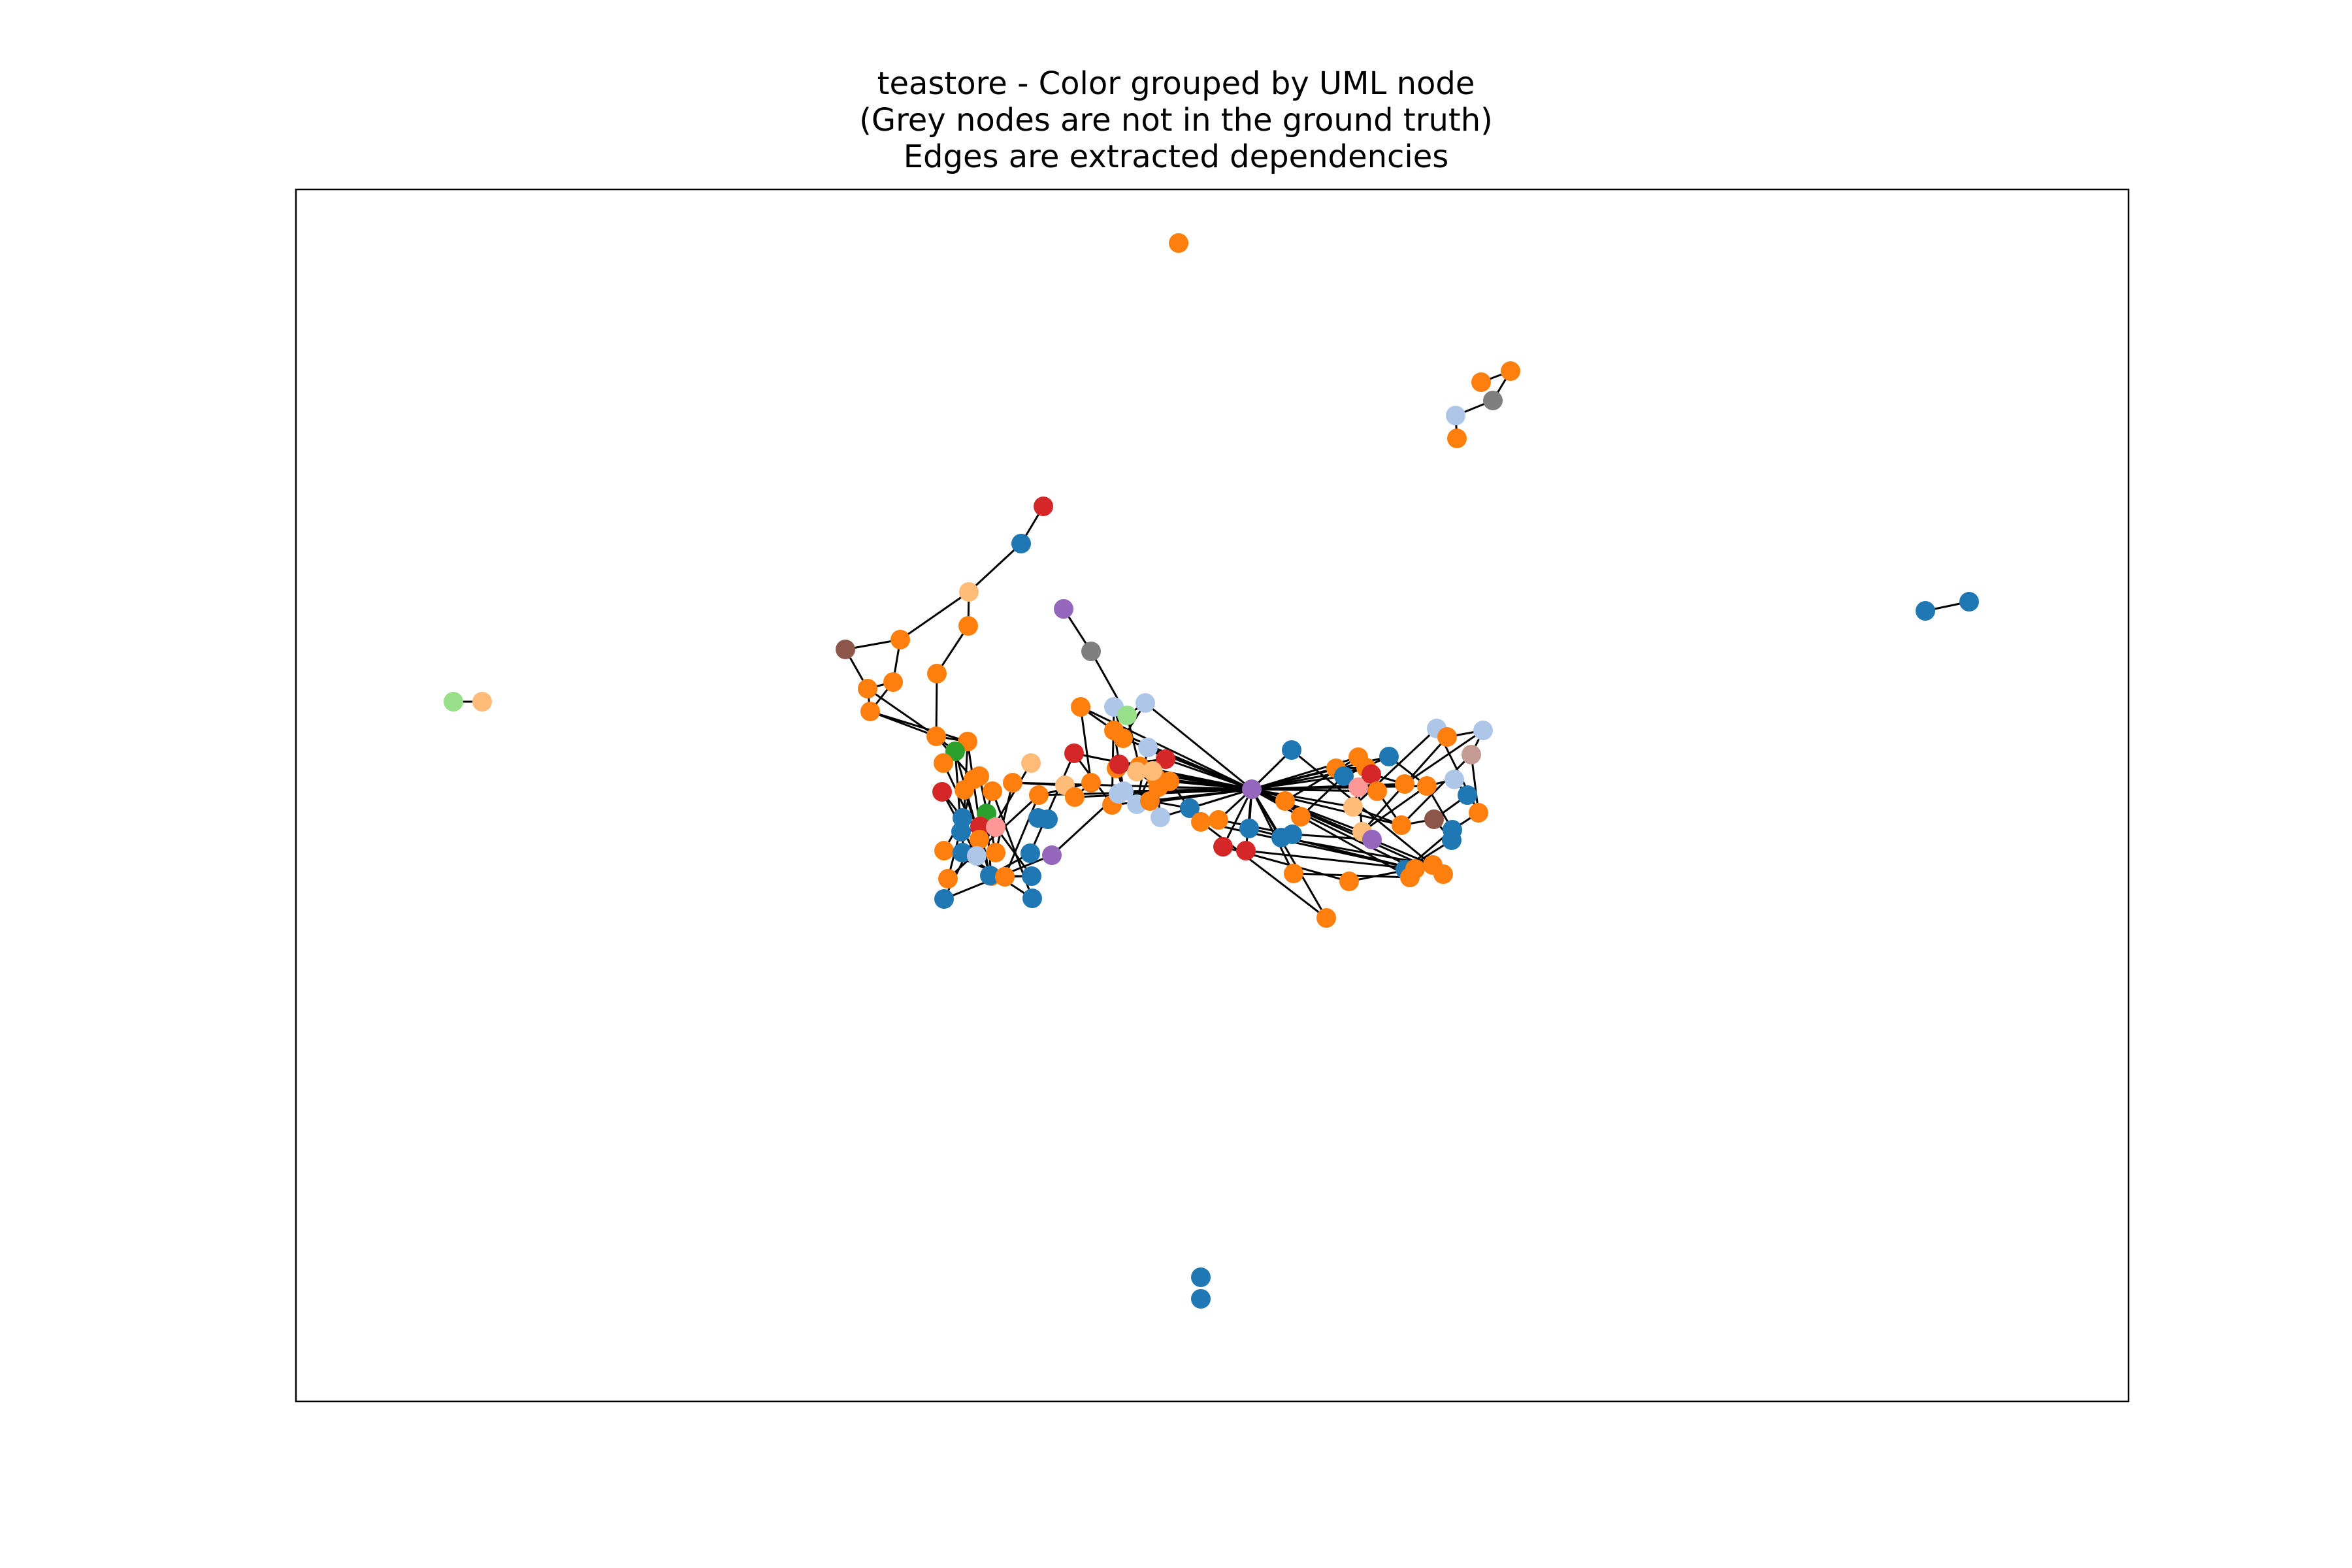 This screenshot has width=2352, height=1568. I want to click on title-line-1: teastore - Color grouped by UML node, so click(1176, 83).